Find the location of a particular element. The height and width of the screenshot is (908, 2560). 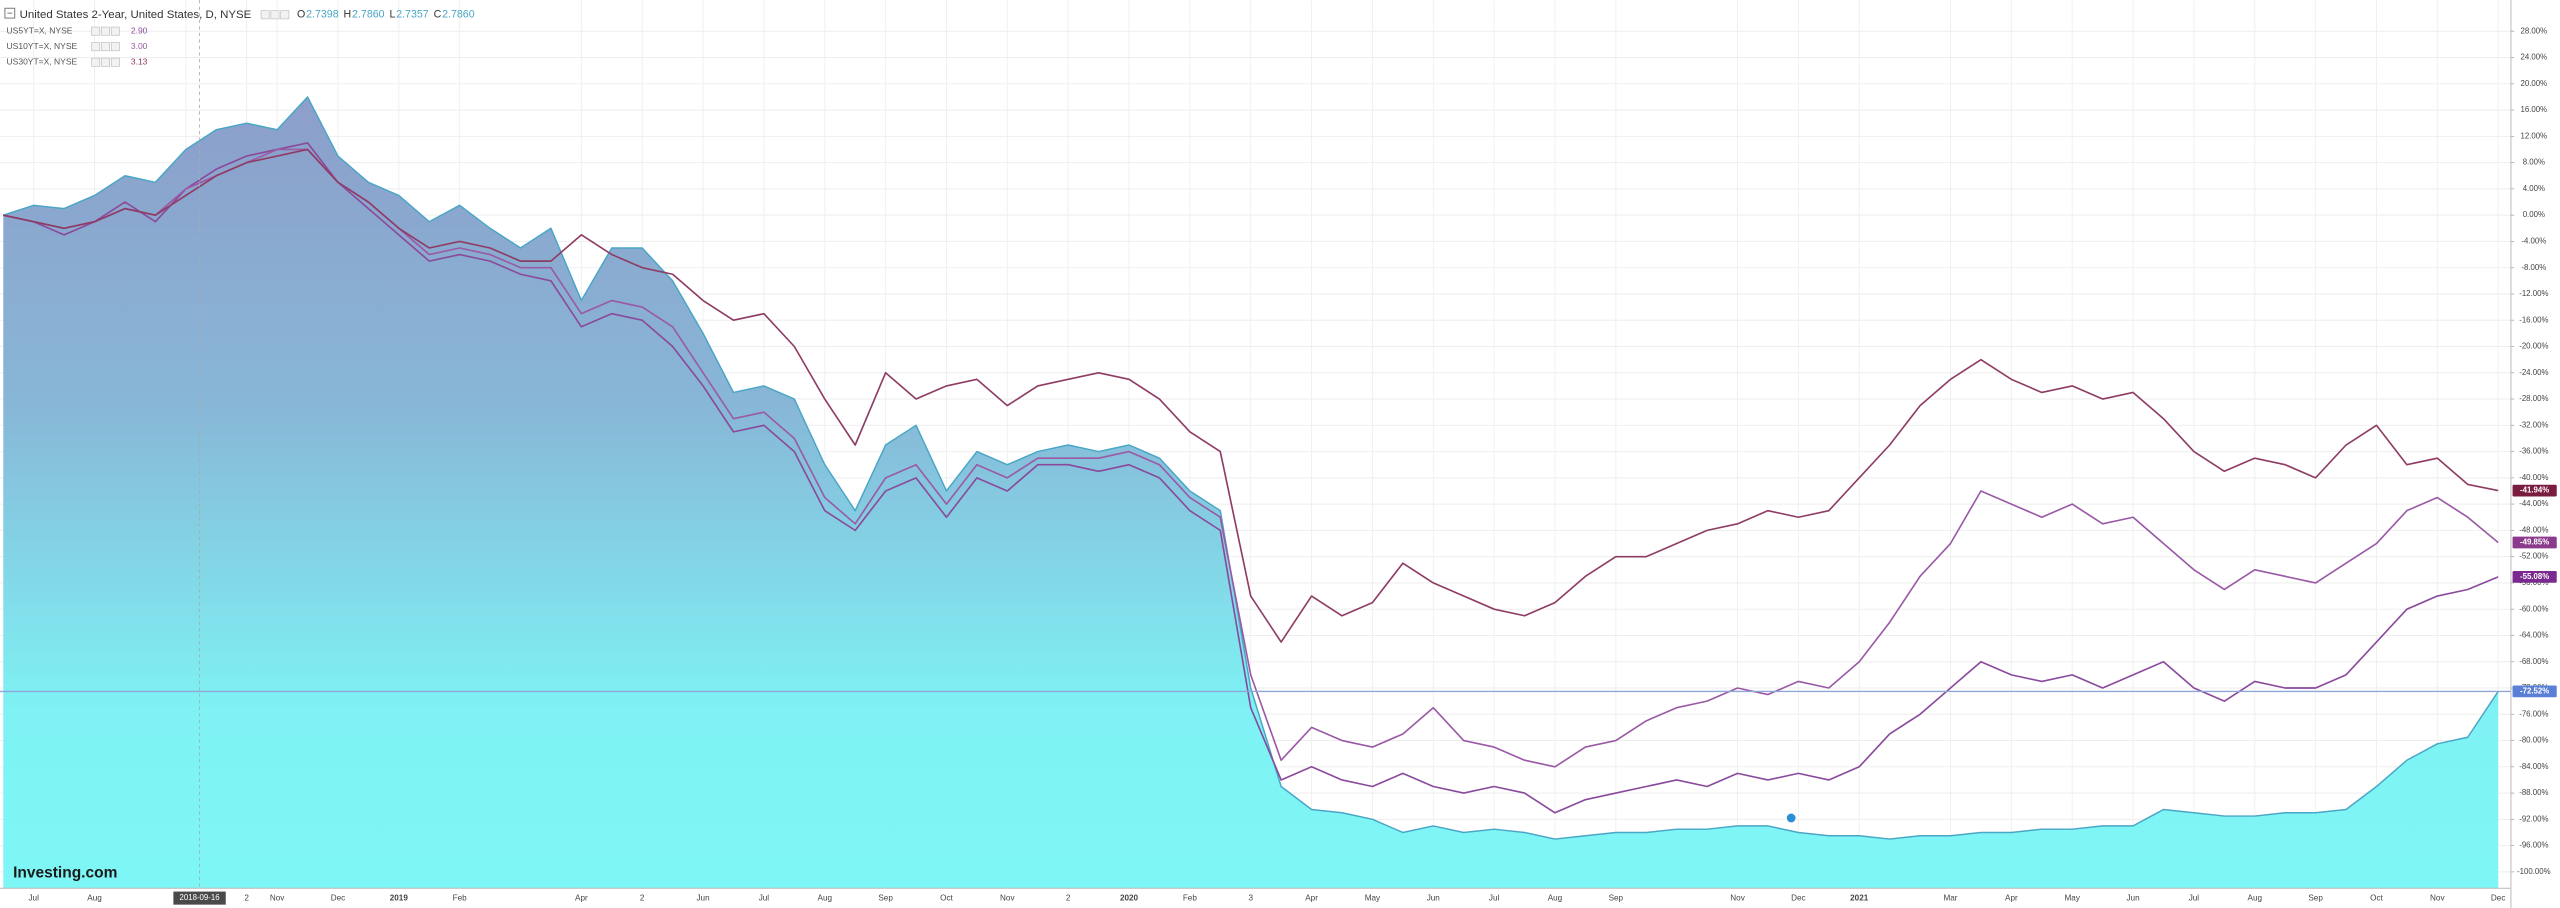

legend-name: US30YT=X, NYSE is located at coordinates (42, 61).